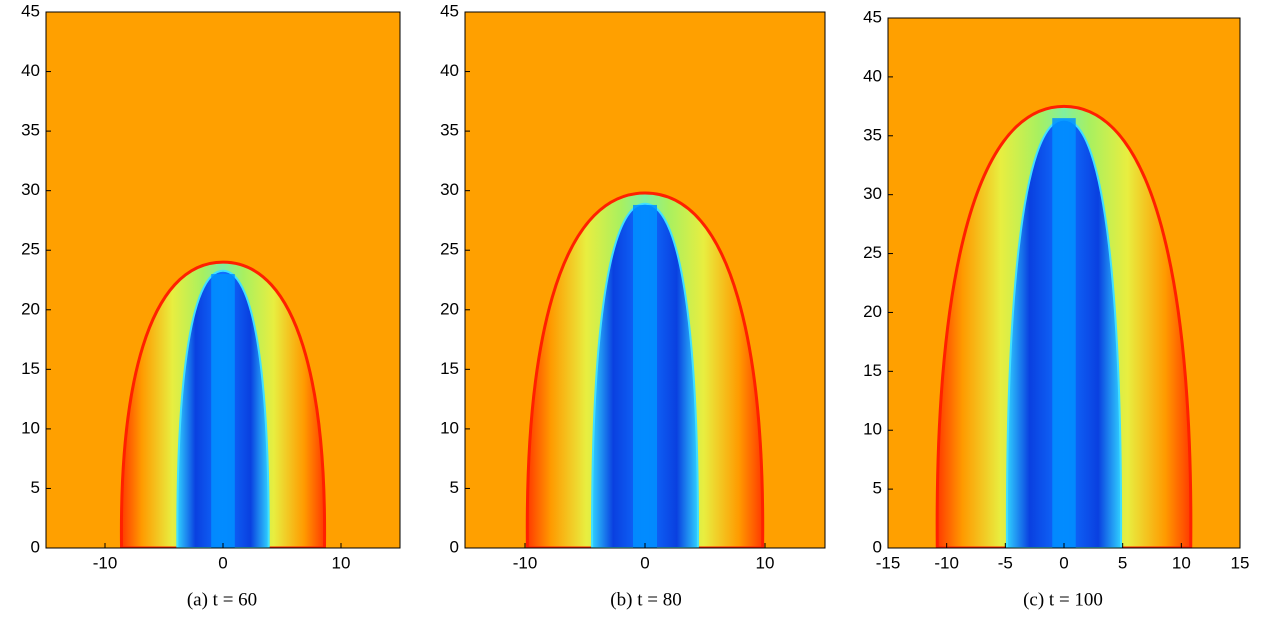 This screenshot has height=627, width=1266. What do you see at coordinates (645, 599) in the screenshot?
I see `caption: (b) t = 80` at bounding box center [645, 599].